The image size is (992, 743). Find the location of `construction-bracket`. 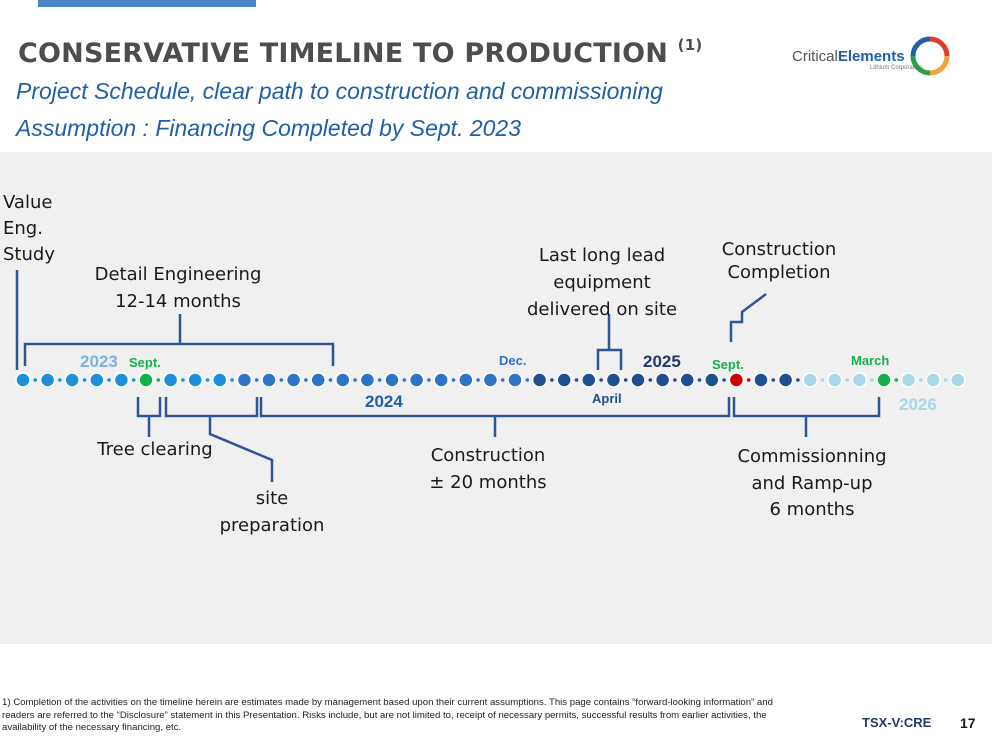

construction-bracket is located at coordinates (495, 407).